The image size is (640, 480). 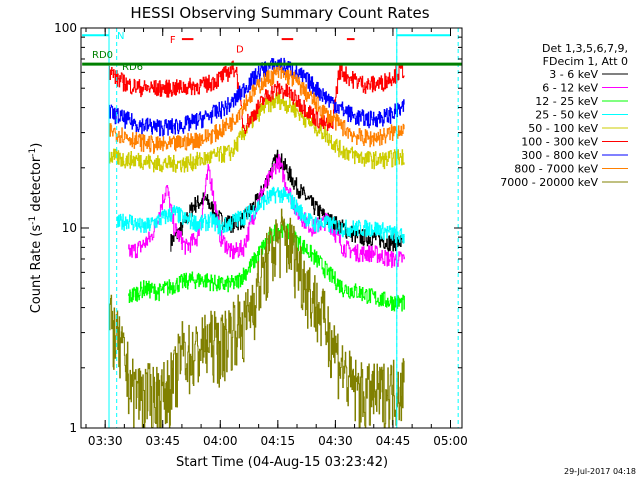 I want to click on y-axis-label: Count Rate (s-1 detector-1), so click(x=36, y=228).